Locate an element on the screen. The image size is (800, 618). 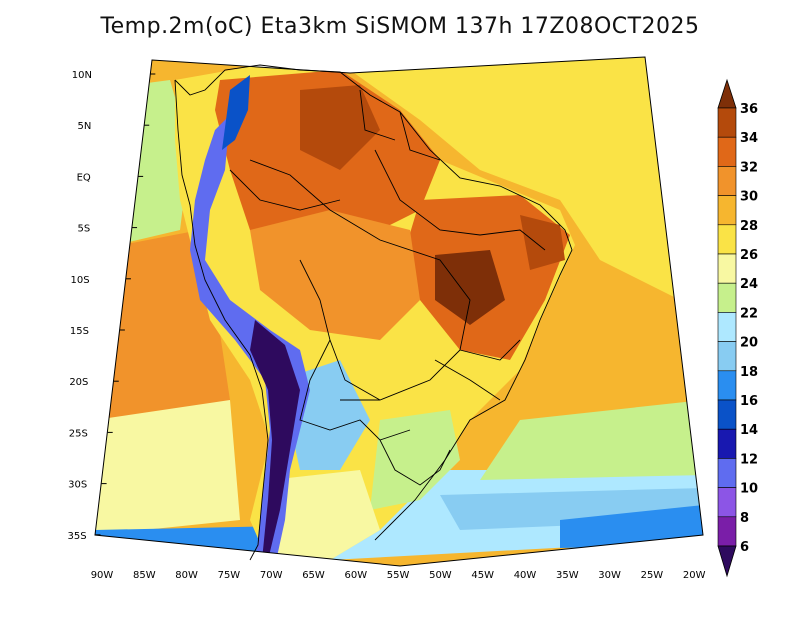
colorbar-label: 18 is located at coordinates (749, 372).